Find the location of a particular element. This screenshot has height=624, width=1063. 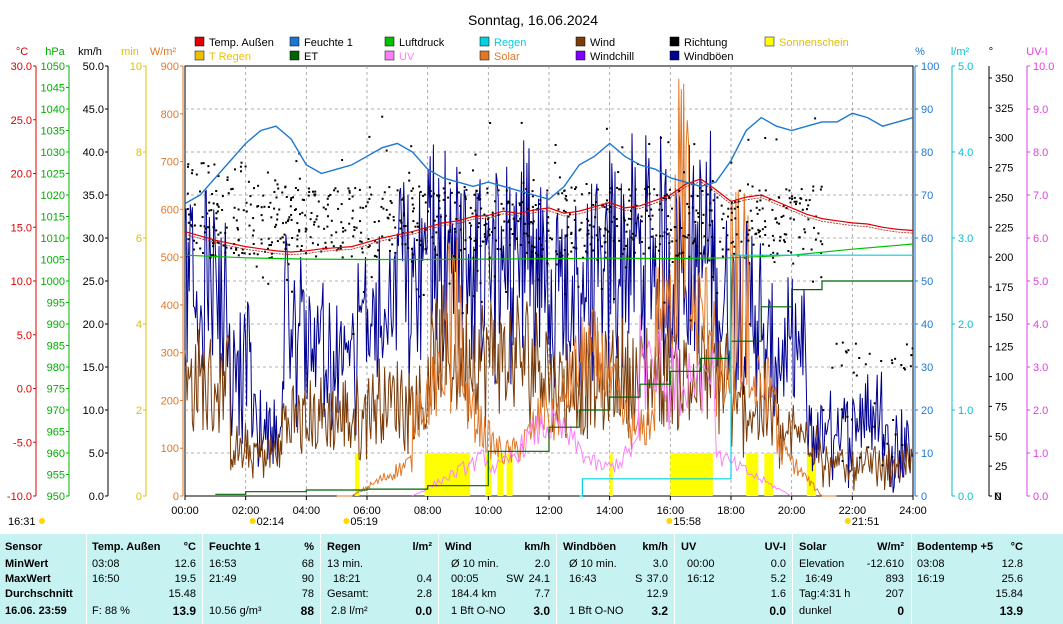

axis-tick-label: 10 is located at coordinates (136, 67).